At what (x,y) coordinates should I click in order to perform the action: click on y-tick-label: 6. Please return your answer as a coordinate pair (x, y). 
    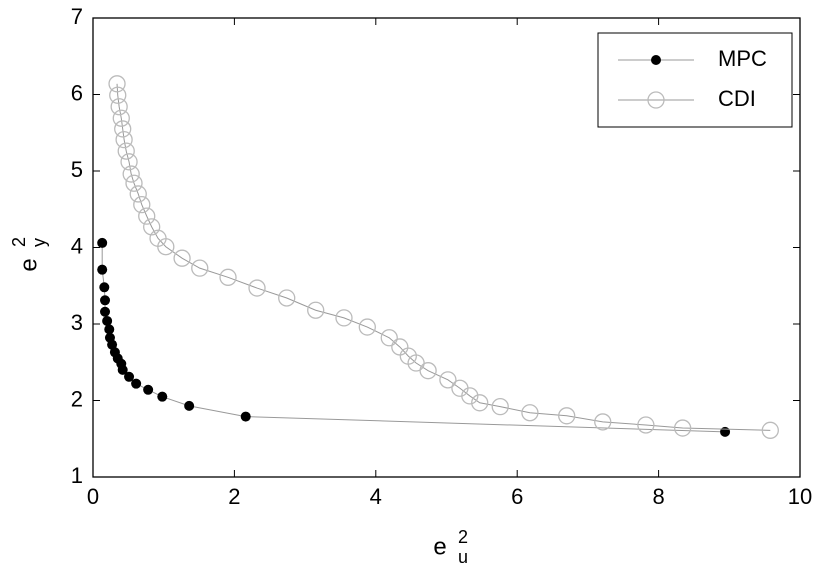
    Looking at the image, I should click on (77, 92).